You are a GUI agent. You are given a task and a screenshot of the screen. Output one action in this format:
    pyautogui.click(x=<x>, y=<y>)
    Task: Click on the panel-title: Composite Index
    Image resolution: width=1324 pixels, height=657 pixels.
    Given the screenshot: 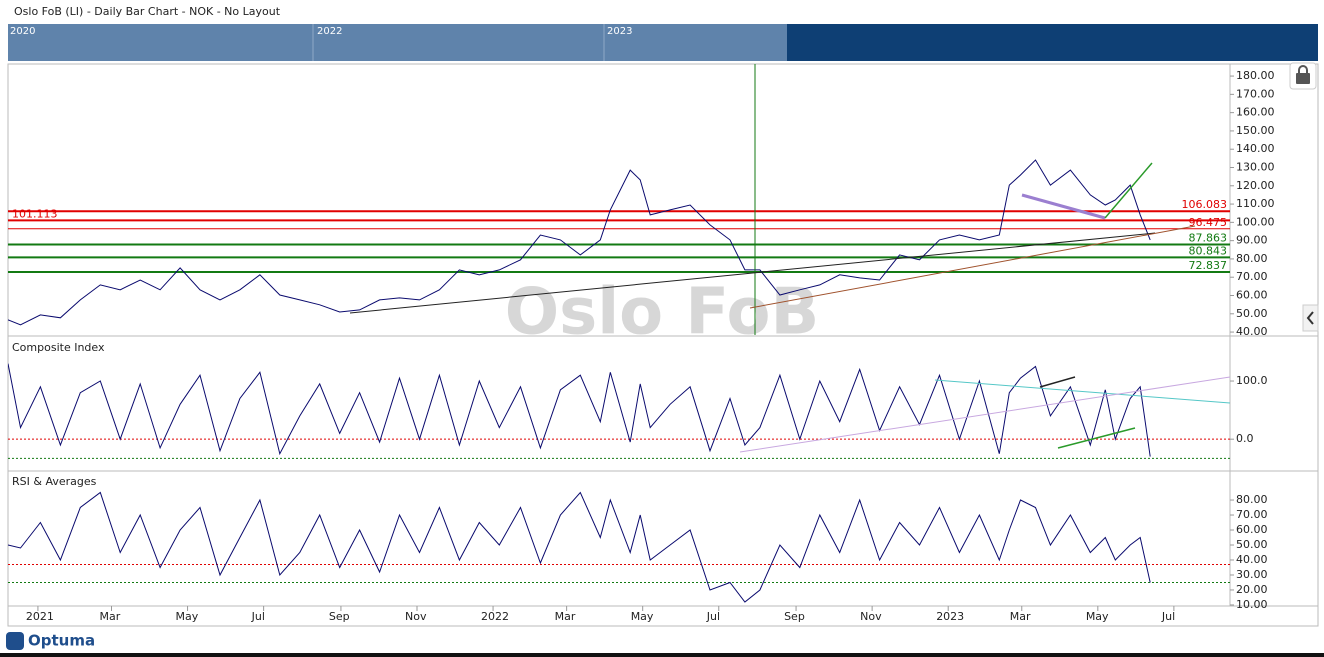 What is the action you would take?
    pyautogui.click(x=58, y=347)
    